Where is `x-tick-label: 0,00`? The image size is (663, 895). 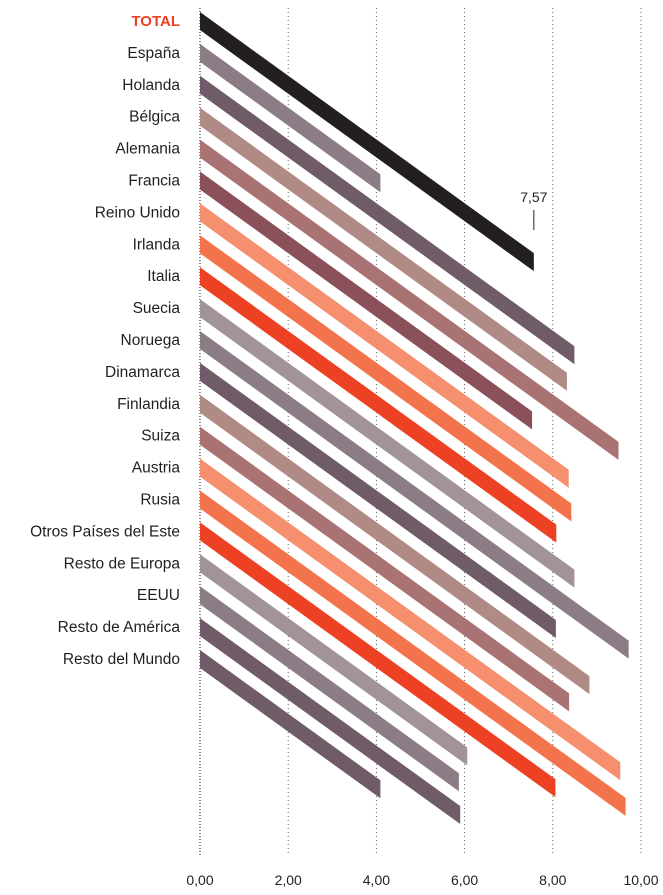
x-tick-label: 0,00 is located at coordinates (199, 880).